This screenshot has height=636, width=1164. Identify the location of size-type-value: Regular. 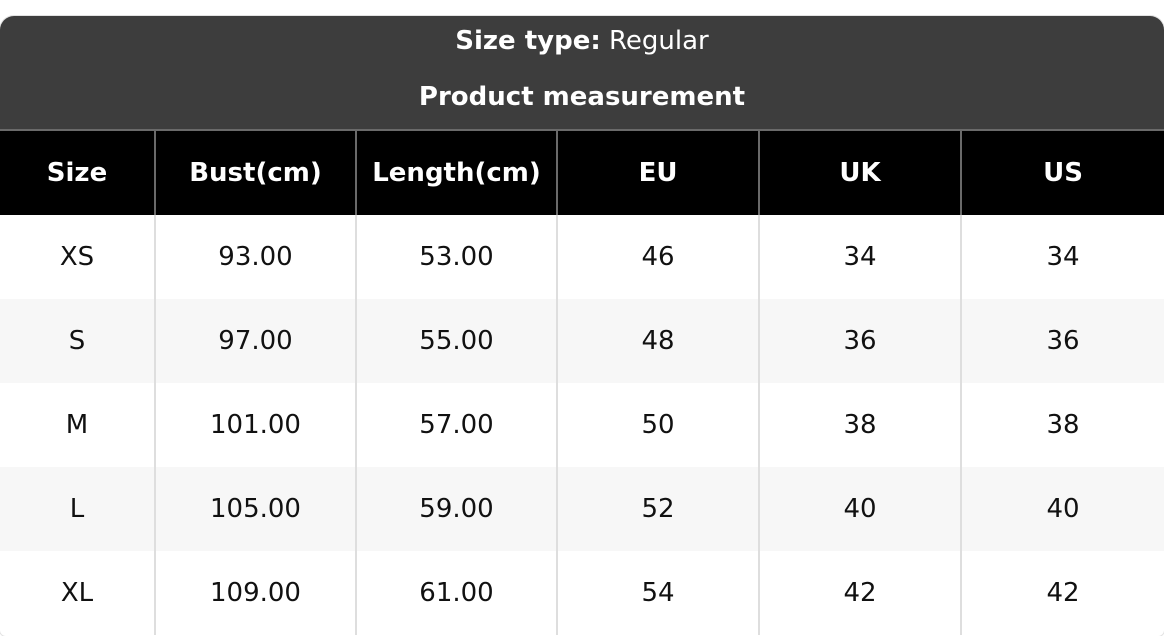
(659, 41).